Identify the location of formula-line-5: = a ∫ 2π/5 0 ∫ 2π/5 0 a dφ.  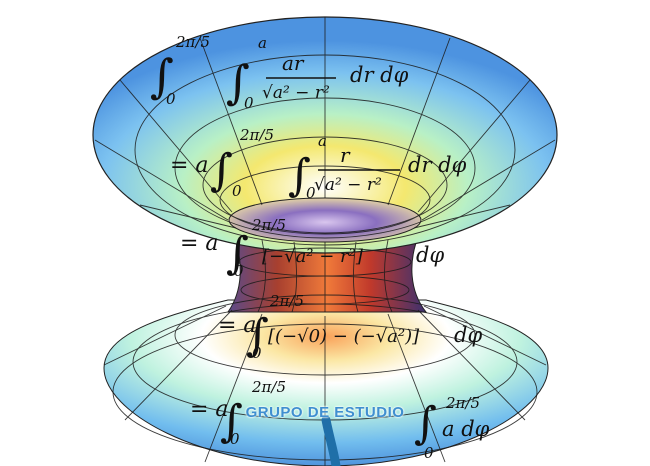
(340, 420).